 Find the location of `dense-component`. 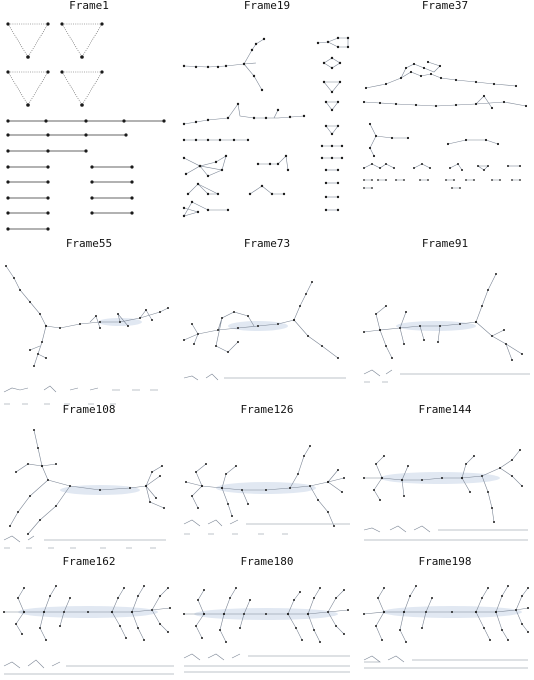

dense-component is located at coordinates (445, 85).